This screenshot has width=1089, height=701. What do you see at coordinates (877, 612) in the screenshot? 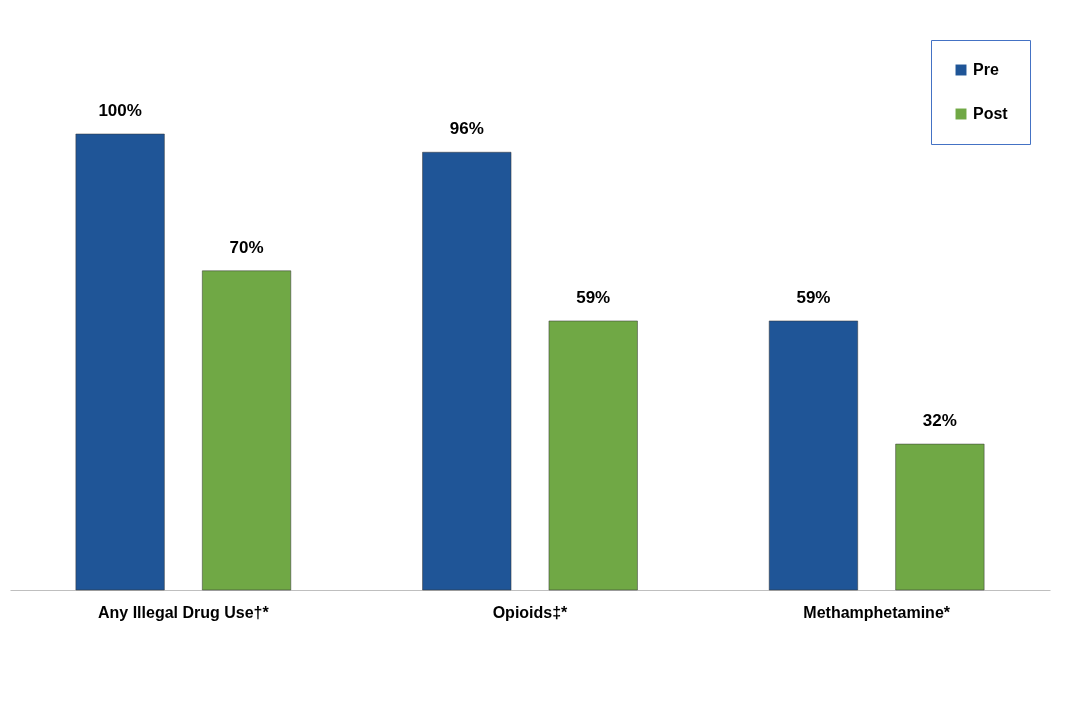
I see `x-tick-label: Methamphetamine*` at bounding box center [877, 612].